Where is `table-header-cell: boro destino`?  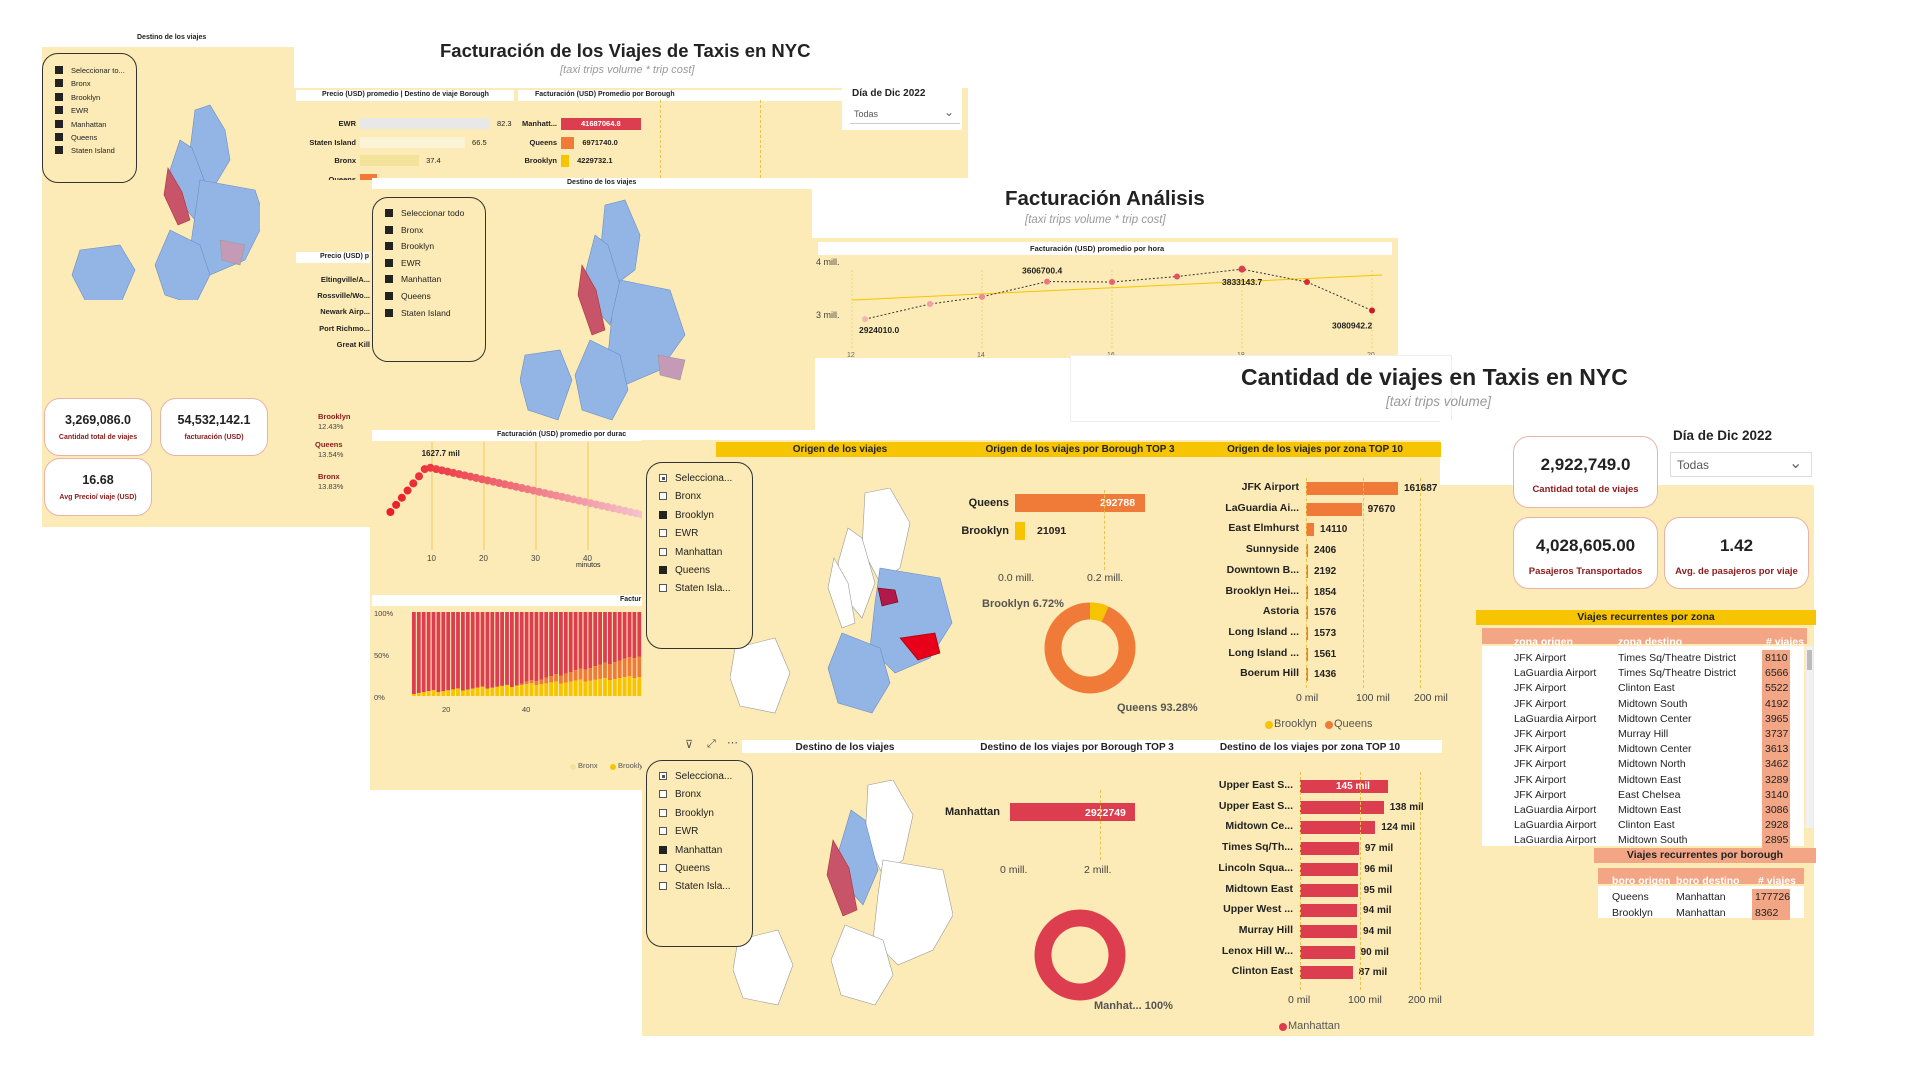
table-header-cell: boro destino is located at coordinates (1708, 881).